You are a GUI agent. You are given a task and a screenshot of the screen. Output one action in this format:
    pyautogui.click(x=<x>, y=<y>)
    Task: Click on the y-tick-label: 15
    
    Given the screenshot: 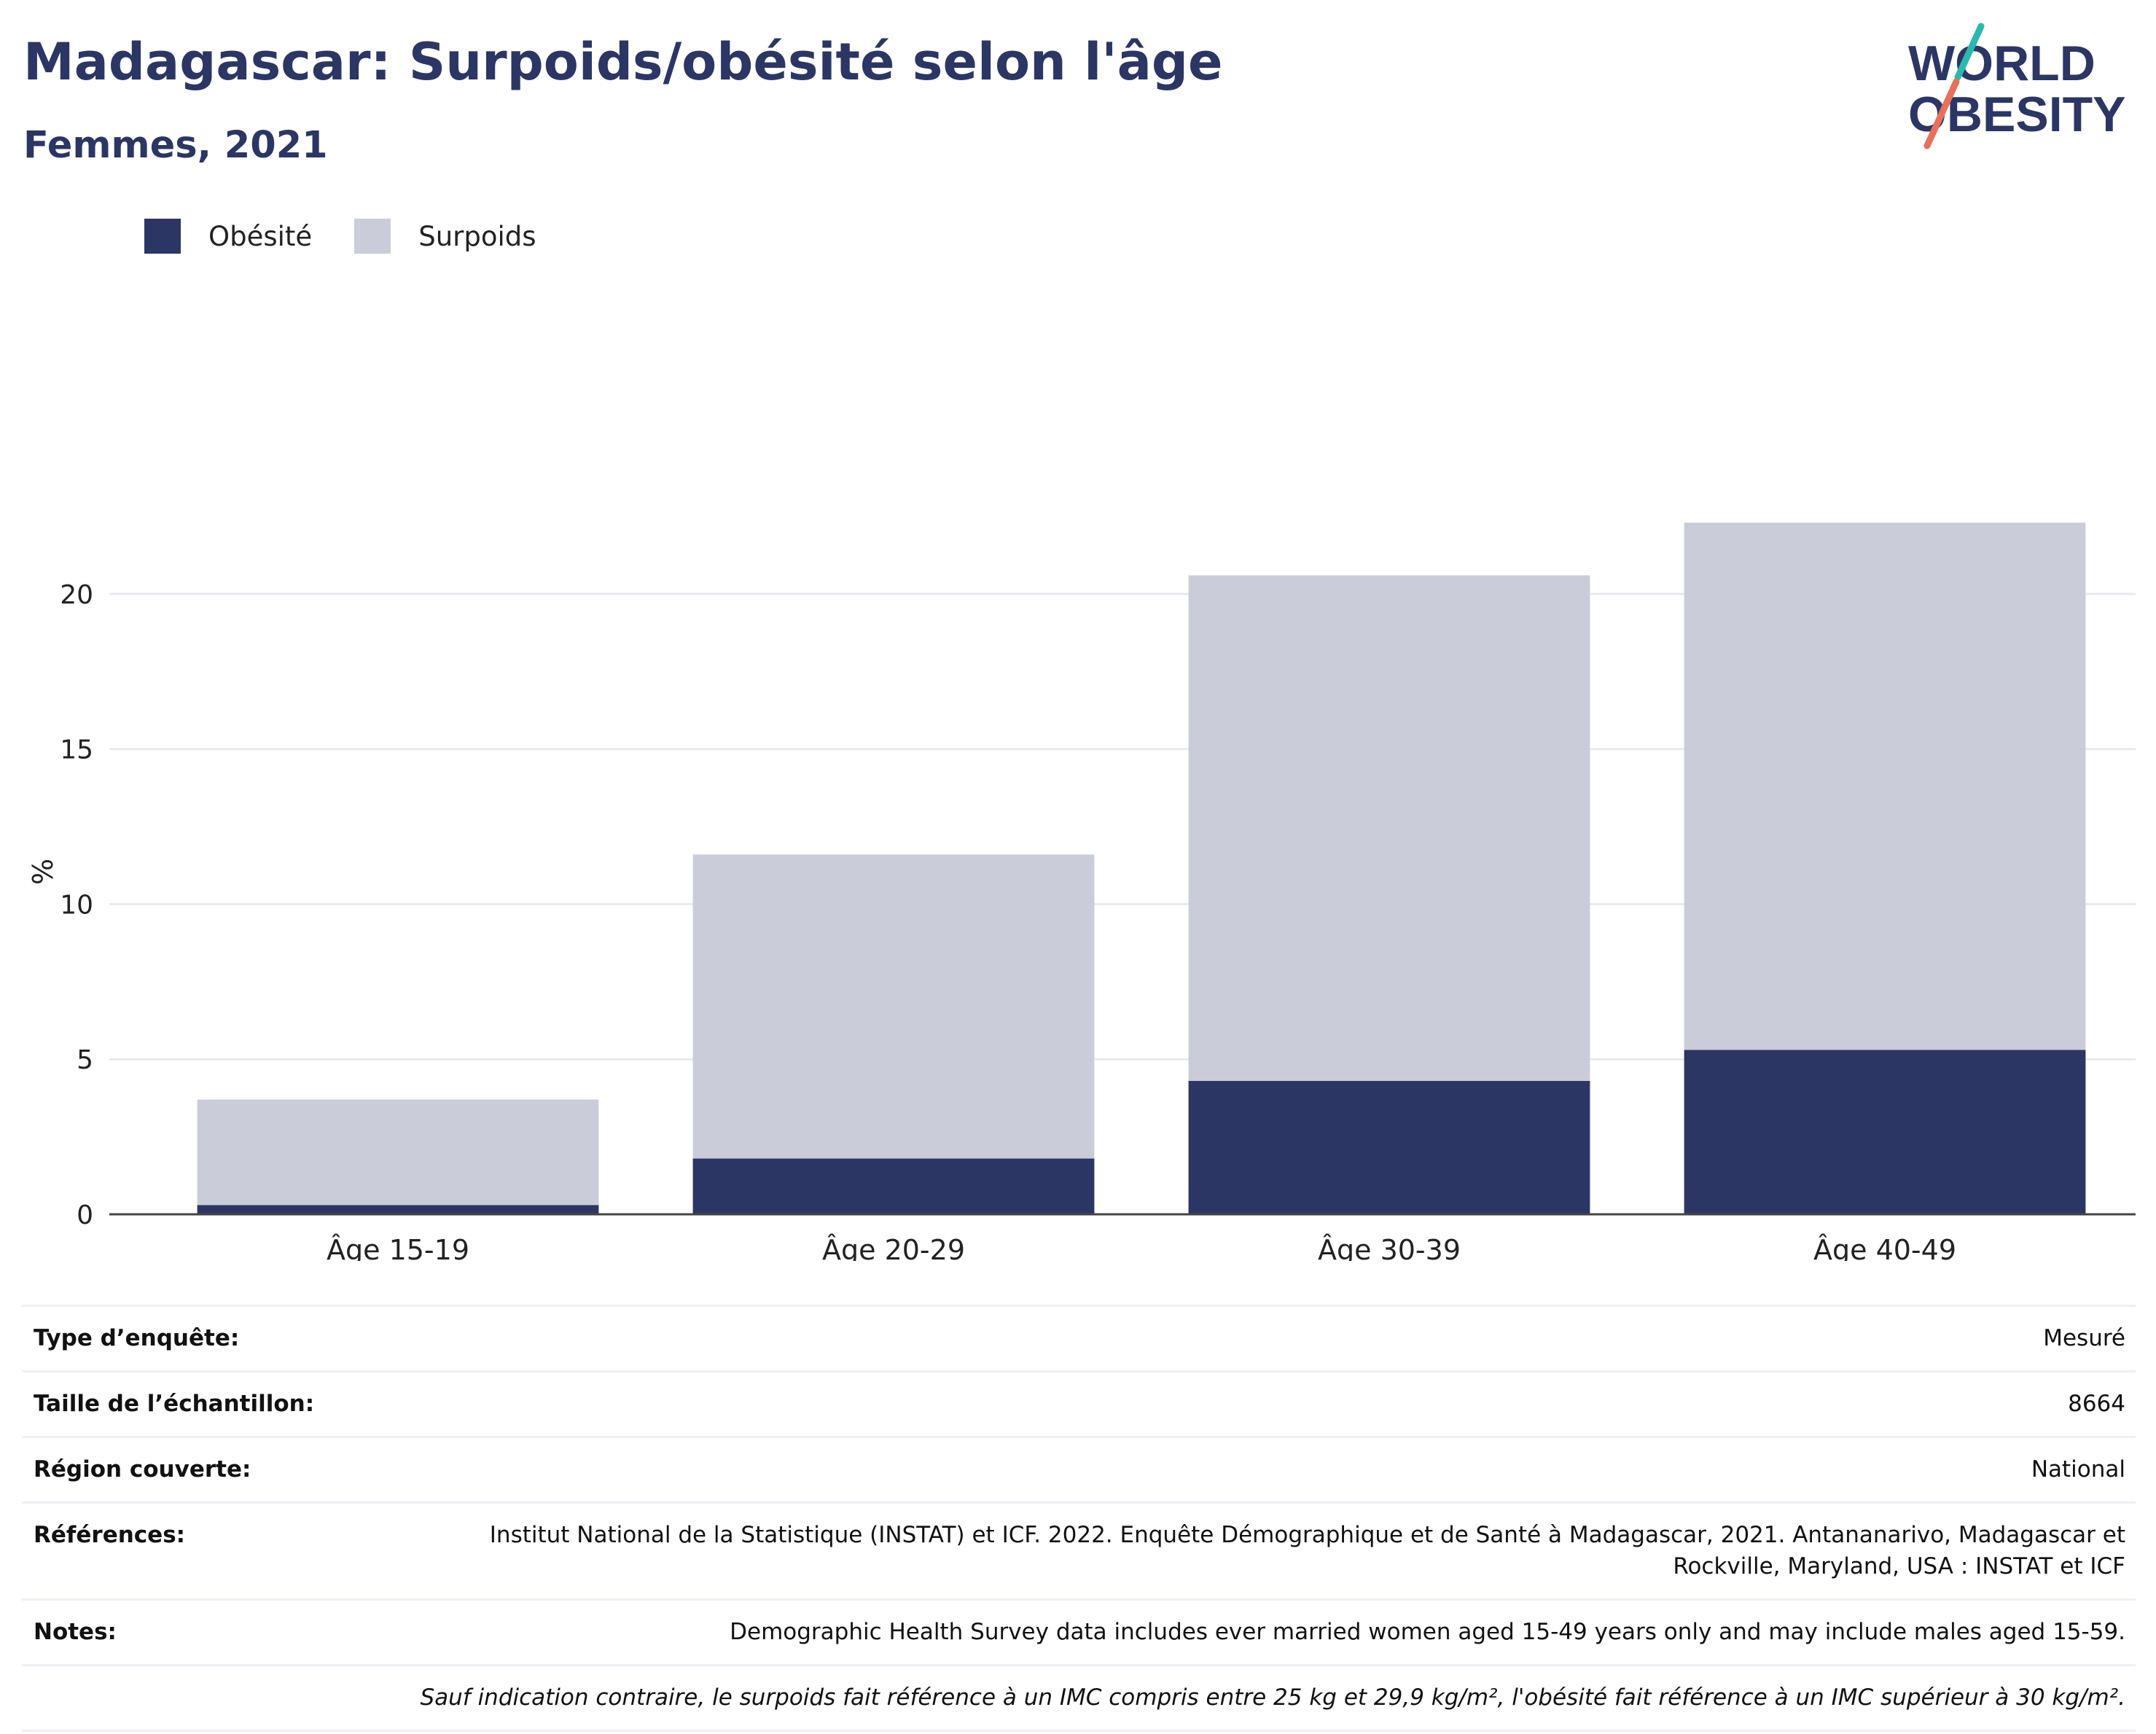 What is the action you would take?
    pyautogui.click(x=77, y=750)
    